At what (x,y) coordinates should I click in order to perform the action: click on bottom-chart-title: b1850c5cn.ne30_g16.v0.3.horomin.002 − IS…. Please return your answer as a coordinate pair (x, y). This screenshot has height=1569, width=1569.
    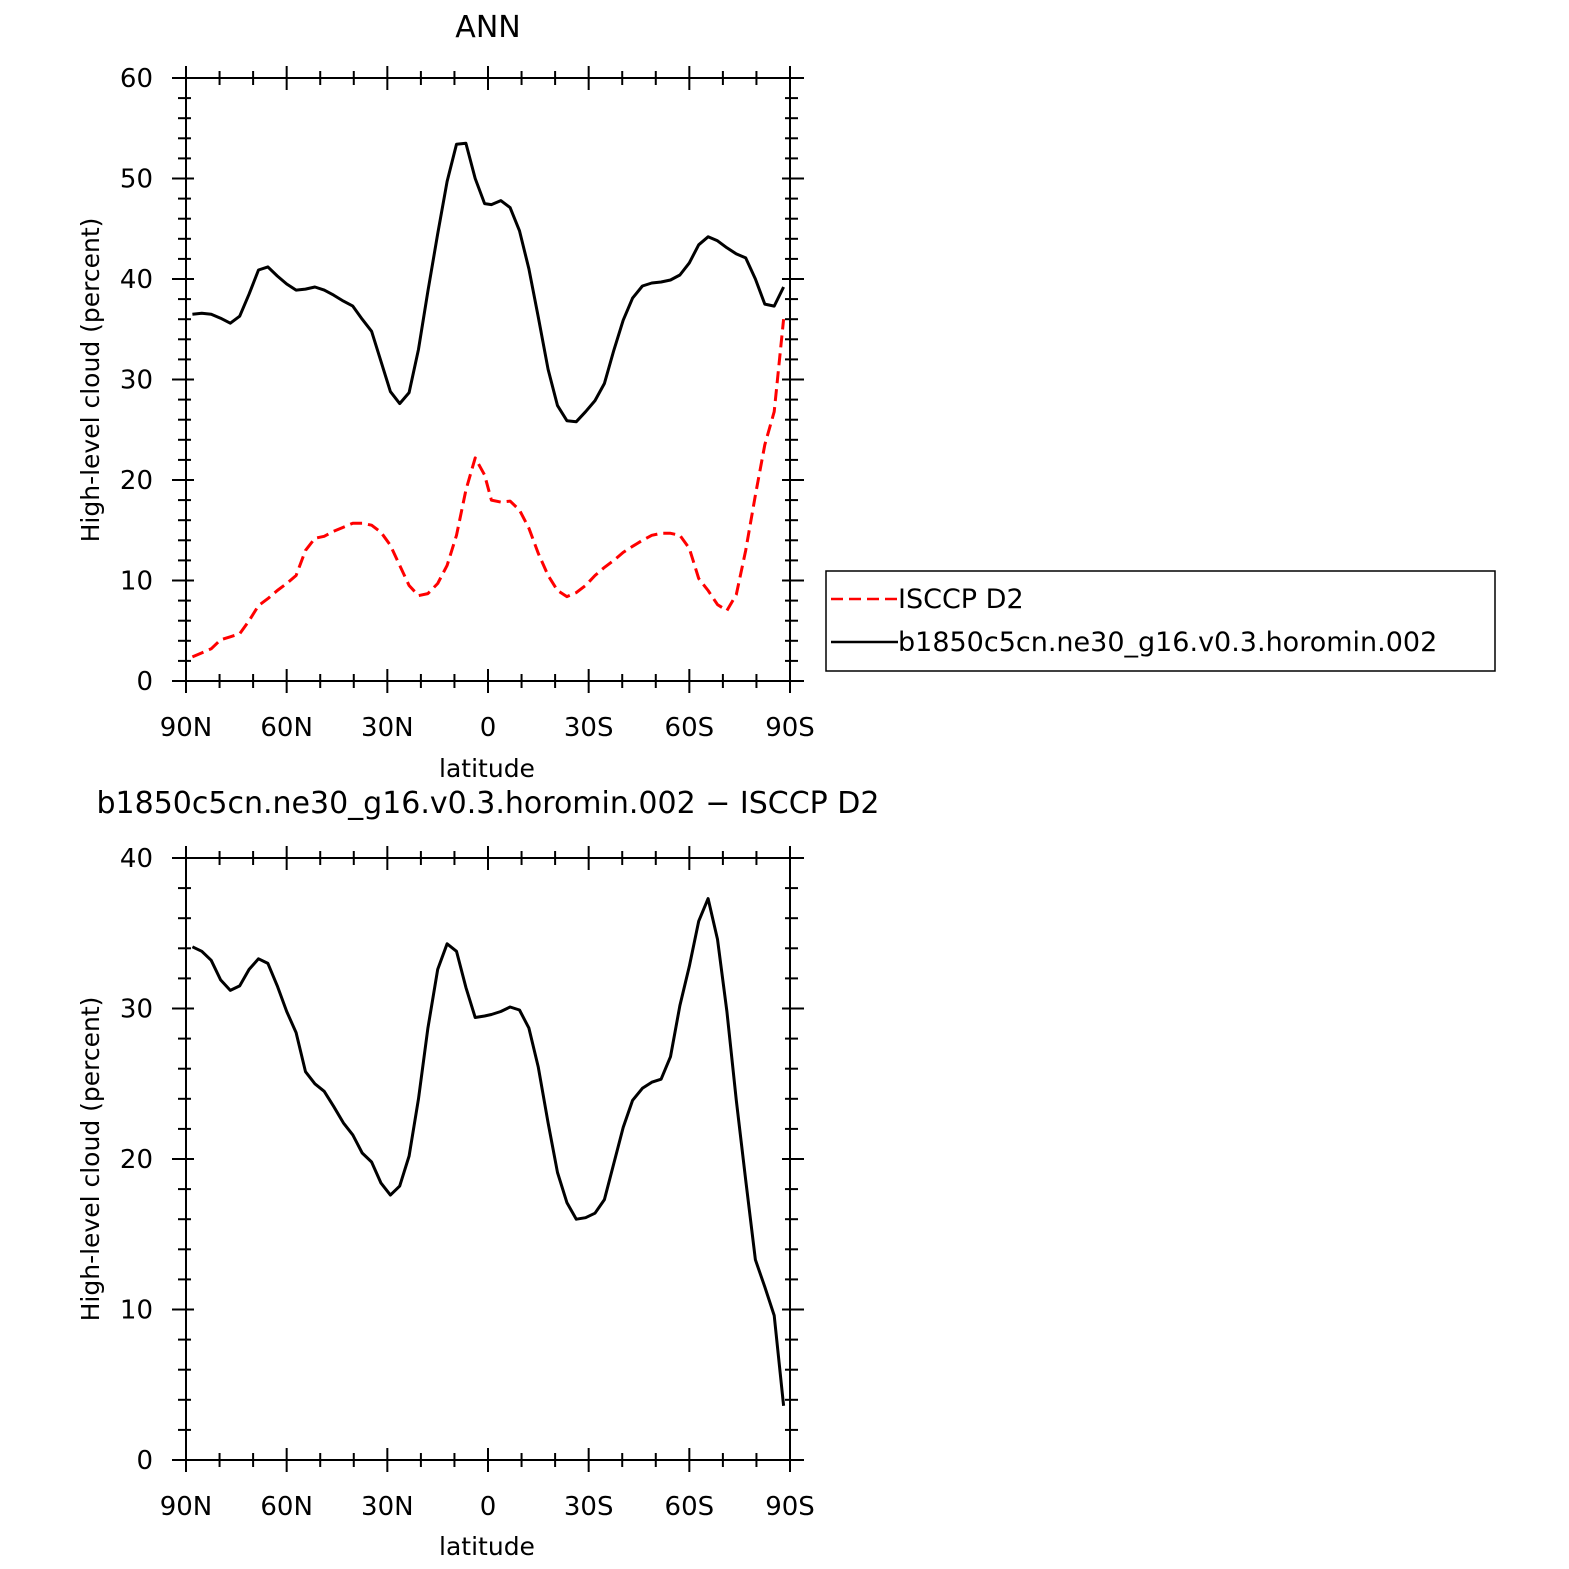
    Looking at the image, I should click on (488, 803).